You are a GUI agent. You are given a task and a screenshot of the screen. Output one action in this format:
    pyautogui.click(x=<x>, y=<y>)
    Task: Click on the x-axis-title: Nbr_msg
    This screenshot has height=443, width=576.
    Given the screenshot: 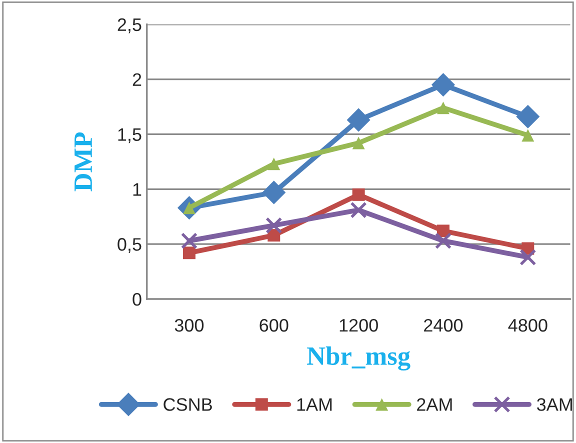 What is the action you would take?
    pyautogui.click(x=358, y=358)
    